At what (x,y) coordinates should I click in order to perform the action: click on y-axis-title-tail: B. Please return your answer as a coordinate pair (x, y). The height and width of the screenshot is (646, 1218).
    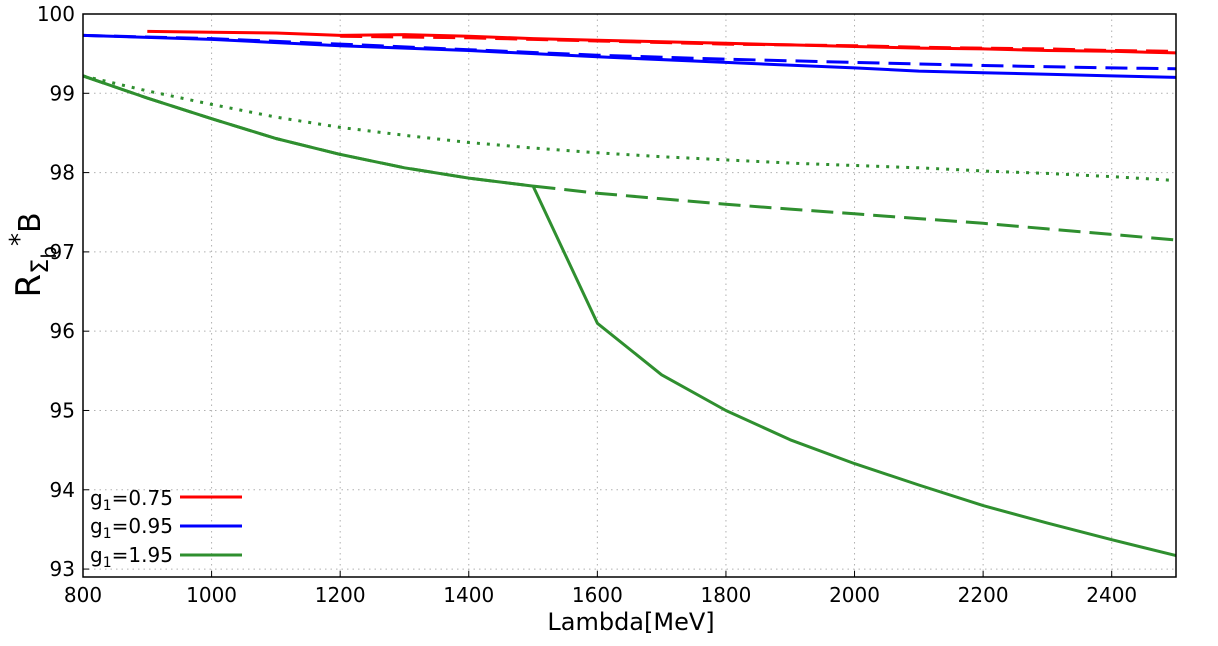
    Looking at the image, I should click on (30, 222).